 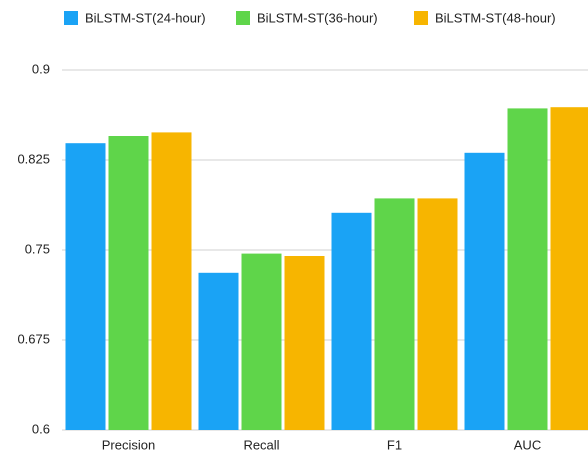 I want to click on y-tick-label: 0.75, so click(x=37, y=248).